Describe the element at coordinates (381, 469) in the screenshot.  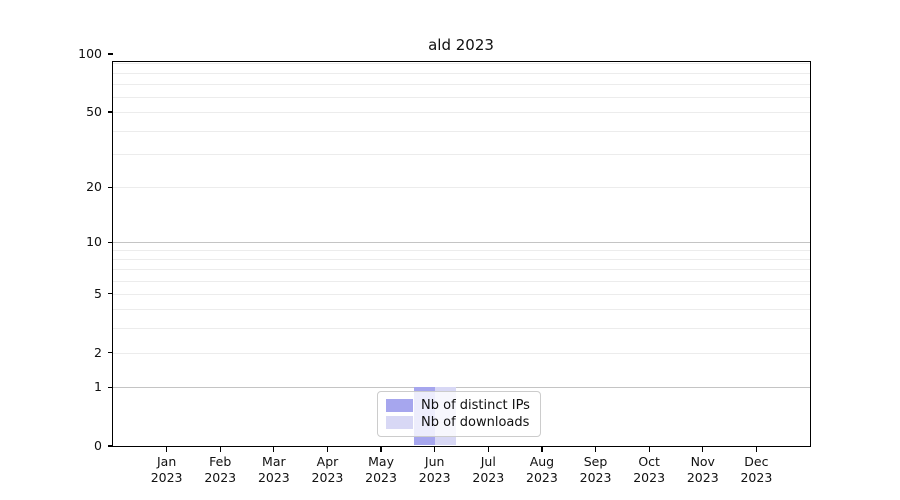
I see `x-tick-label: May 2023` at that location.